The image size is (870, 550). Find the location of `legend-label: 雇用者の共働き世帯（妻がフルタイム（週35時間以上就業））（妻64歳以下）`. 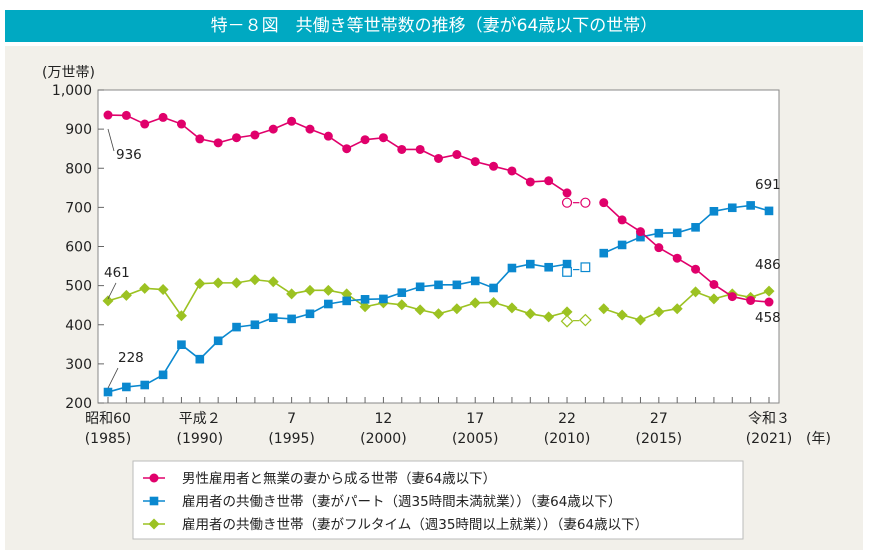

legend-label: 雇用者の共働き世帯（妻がフルタイム（週35時間以上就業））（妻64歳以下） is located at coordinates (415, 524).